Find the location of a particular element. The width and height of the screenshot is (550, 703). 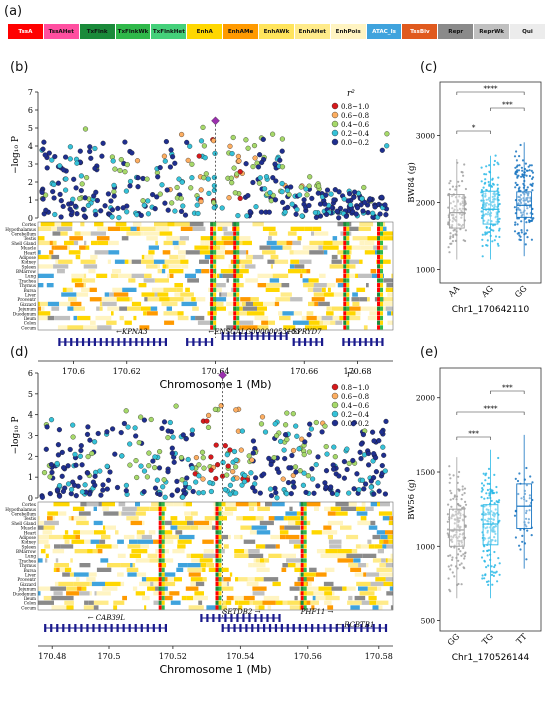

tissue-label: Trachea is located at coordinates (28, 560).